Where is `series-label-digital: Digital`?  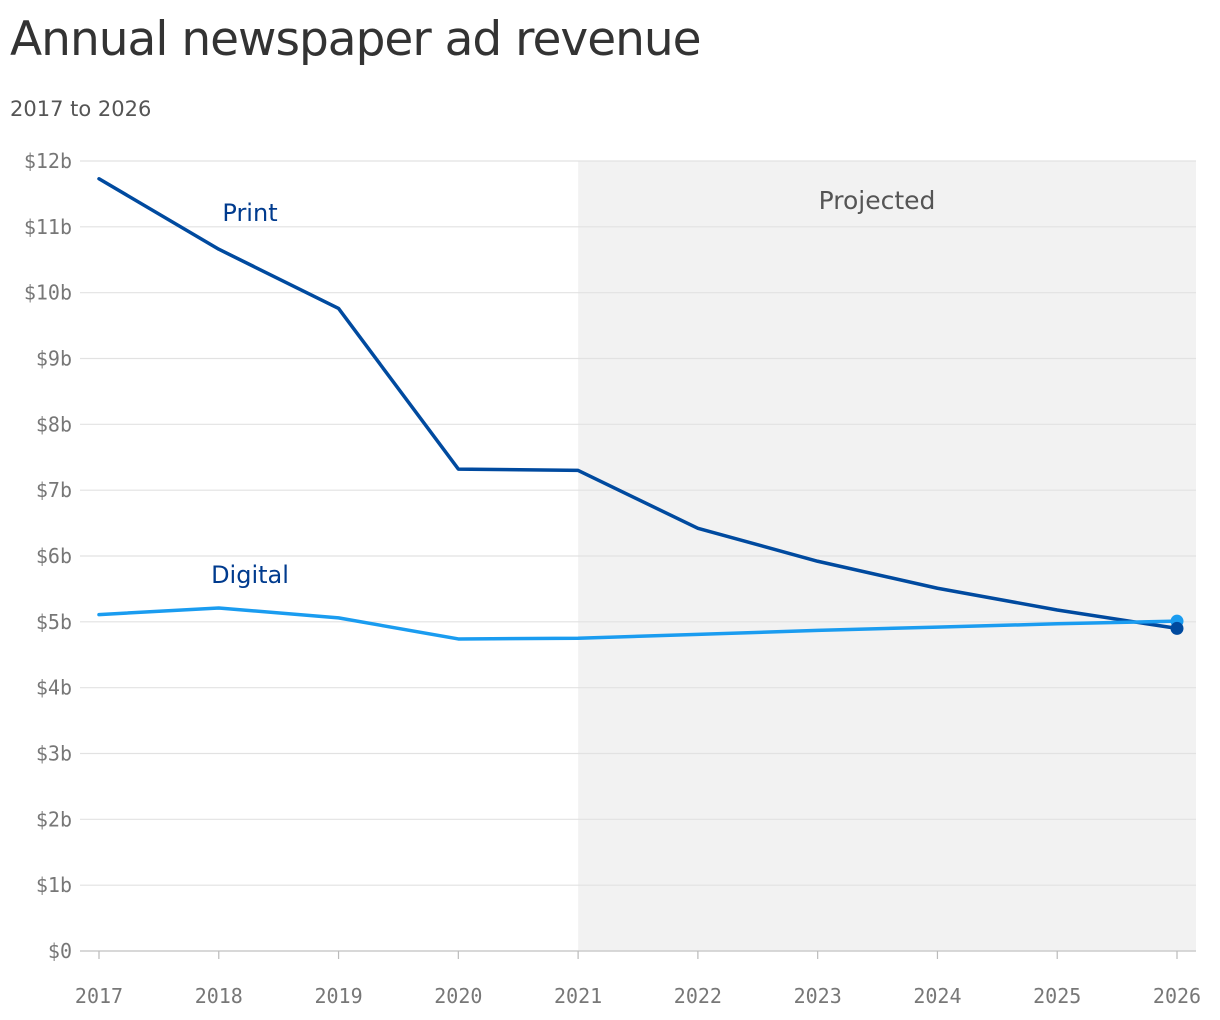 series-label-digital: Digital is located at coordinates (250, 575).